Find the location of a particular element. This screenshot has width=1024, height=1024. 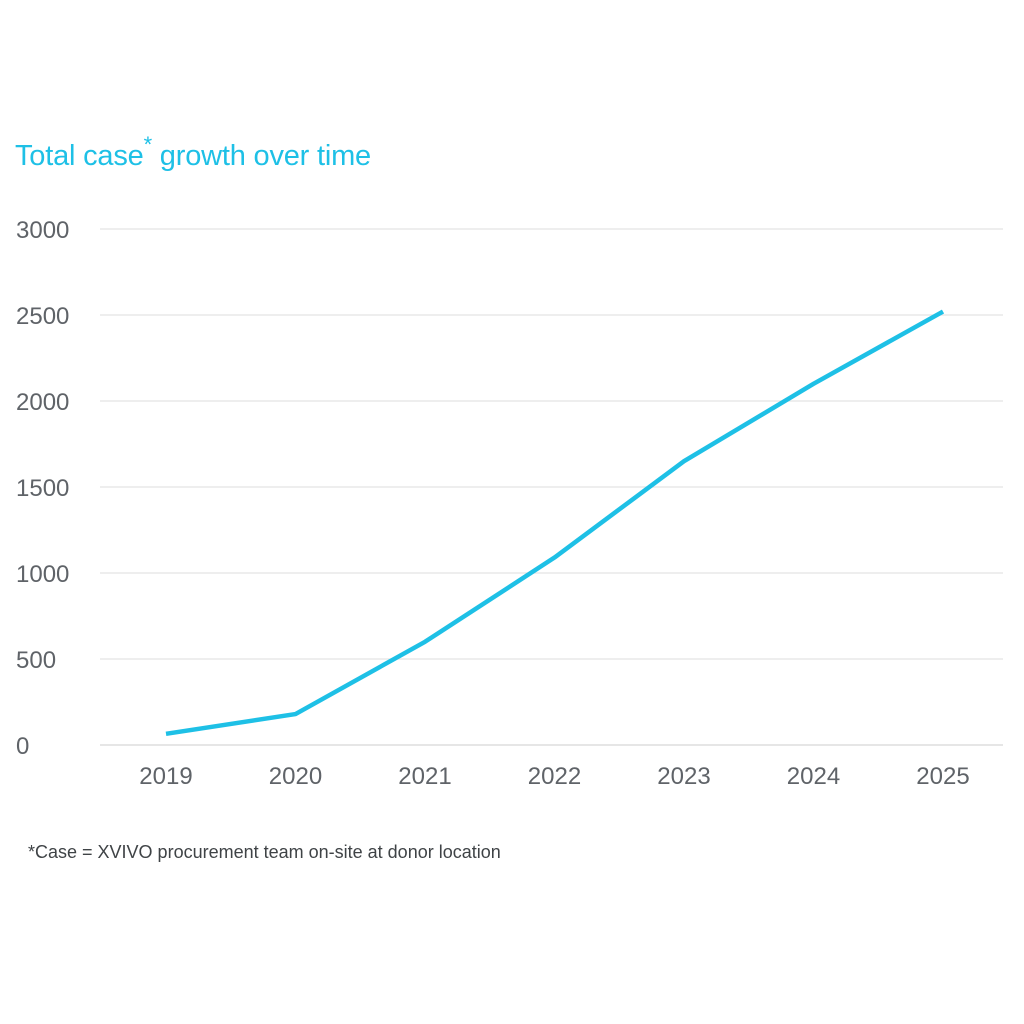

y-tick-label: 1000 is located at coordinates (42, 574).